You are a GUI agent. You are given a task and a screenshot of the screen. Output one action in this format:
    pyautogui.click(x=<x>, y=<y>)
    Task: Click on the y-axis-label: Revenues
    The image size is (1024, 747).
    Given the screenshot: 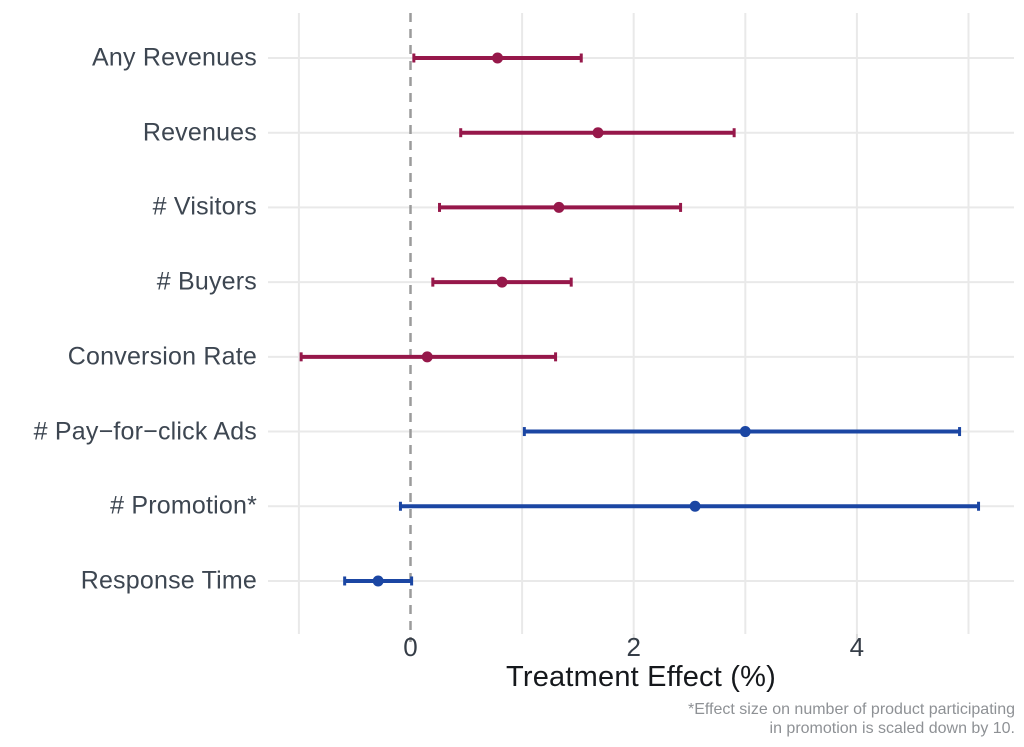 What is the action you would take?
    pyautogui.click(x=199, y=132)
    